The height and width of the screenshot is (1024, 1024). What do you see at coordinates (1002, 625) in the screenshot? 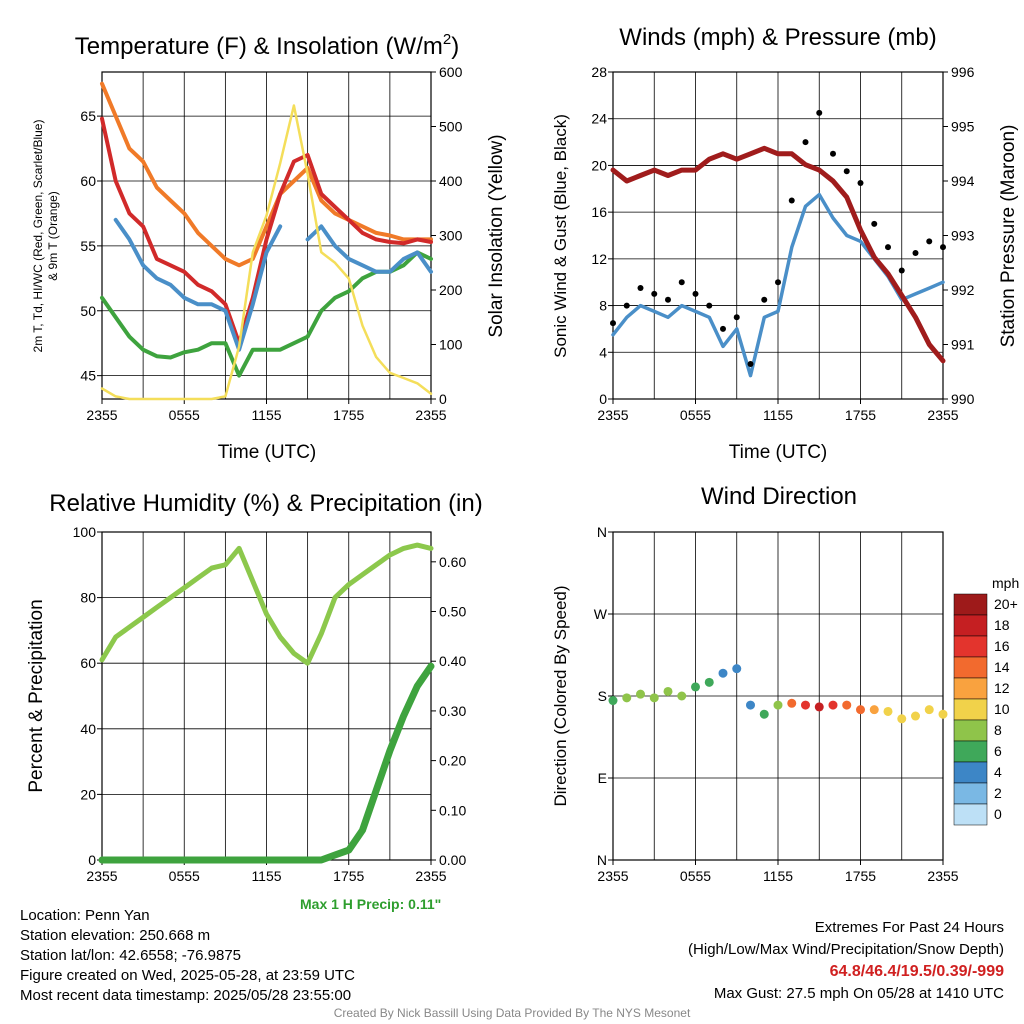
I see `legend-label: 18` at bounding box center [1002, 625].